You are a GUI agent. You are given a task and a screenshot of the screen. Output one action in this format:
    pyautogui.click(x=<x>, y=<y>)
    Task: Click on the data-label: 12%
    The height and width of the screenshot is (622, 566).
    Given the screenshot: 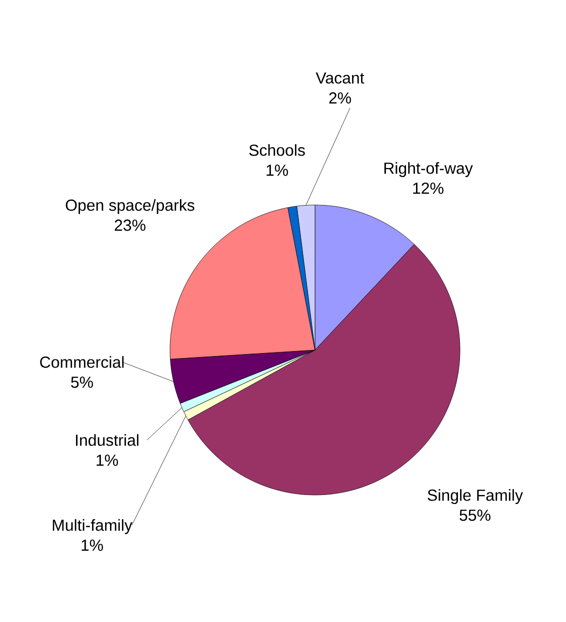 What is the action you would take?
    pyautogui.click(x=428, y=188)
    